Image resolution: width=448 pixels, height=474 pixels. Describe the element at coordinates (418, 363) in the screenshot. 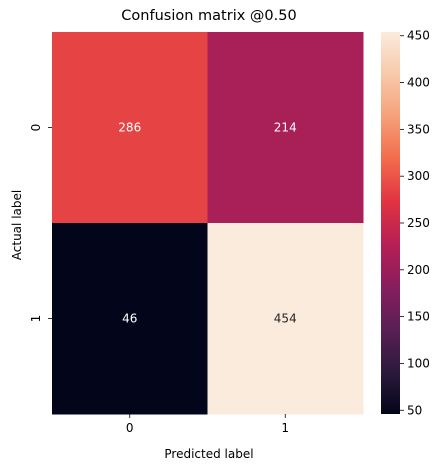

I see `colorbar-tick-label: 100` at that location.